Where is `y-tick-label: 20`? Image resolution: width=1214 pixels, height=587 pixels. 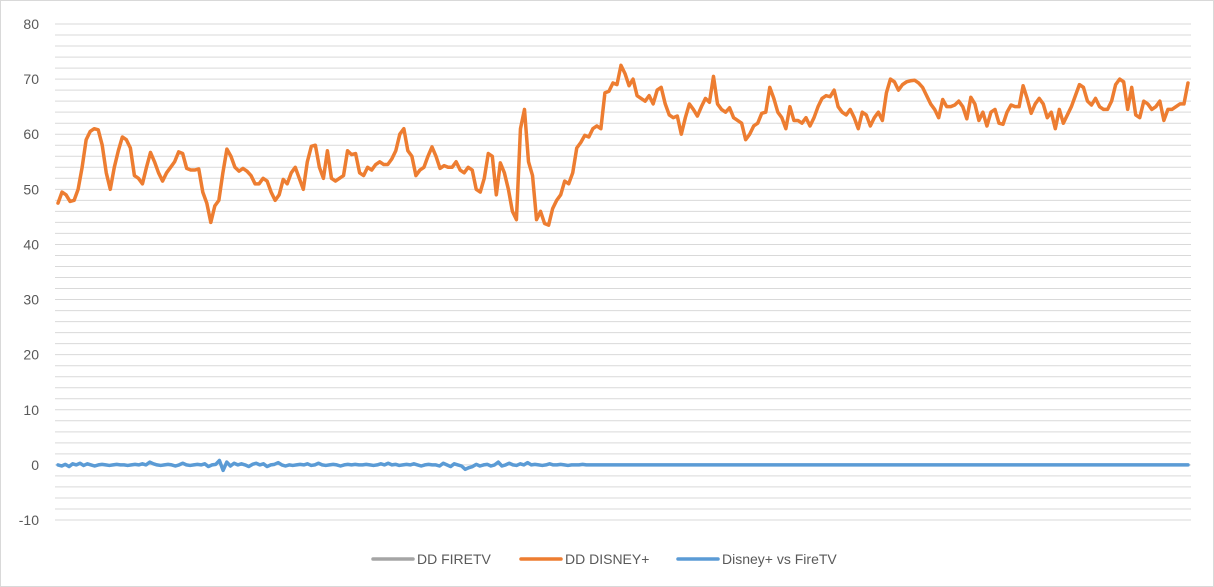 y-tick-label: 20 is located at coordinates (31, 355).